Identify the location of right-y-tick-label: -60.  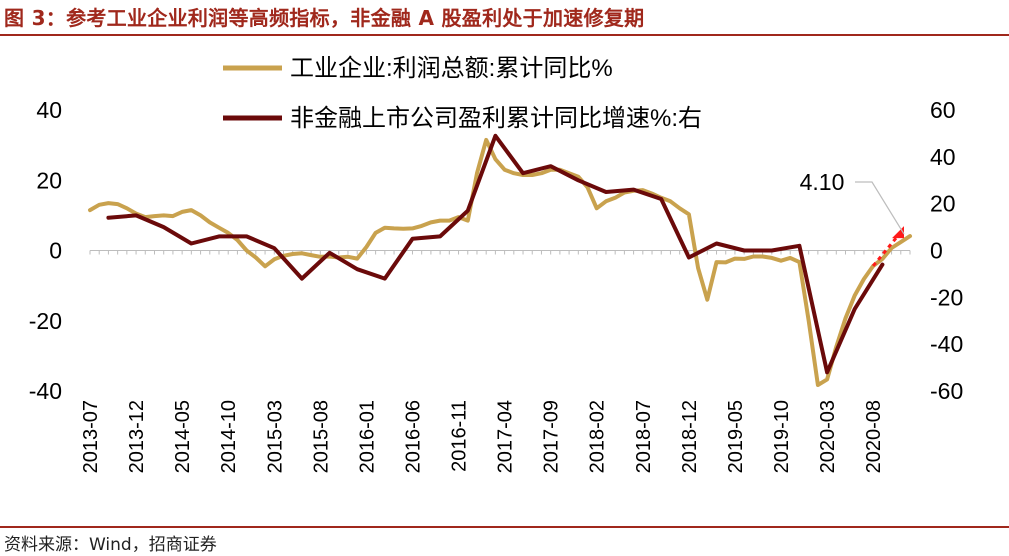
(946, 391).